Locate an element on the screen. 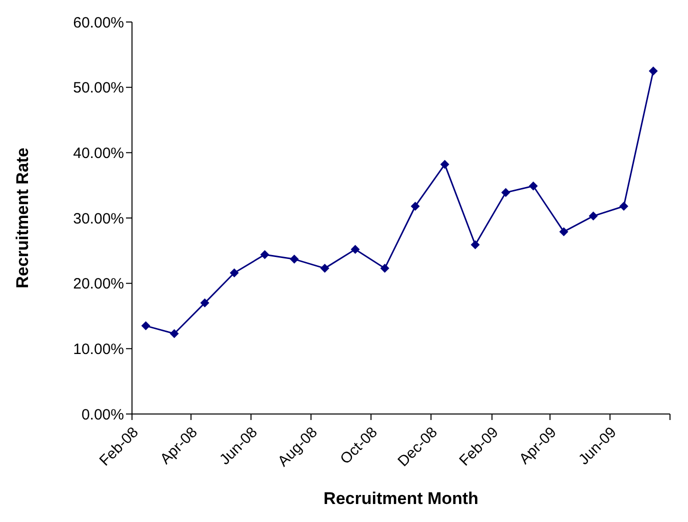 The image size is (688, 522). y-tick-label: 60.00% is located at coordinates (98, 23).